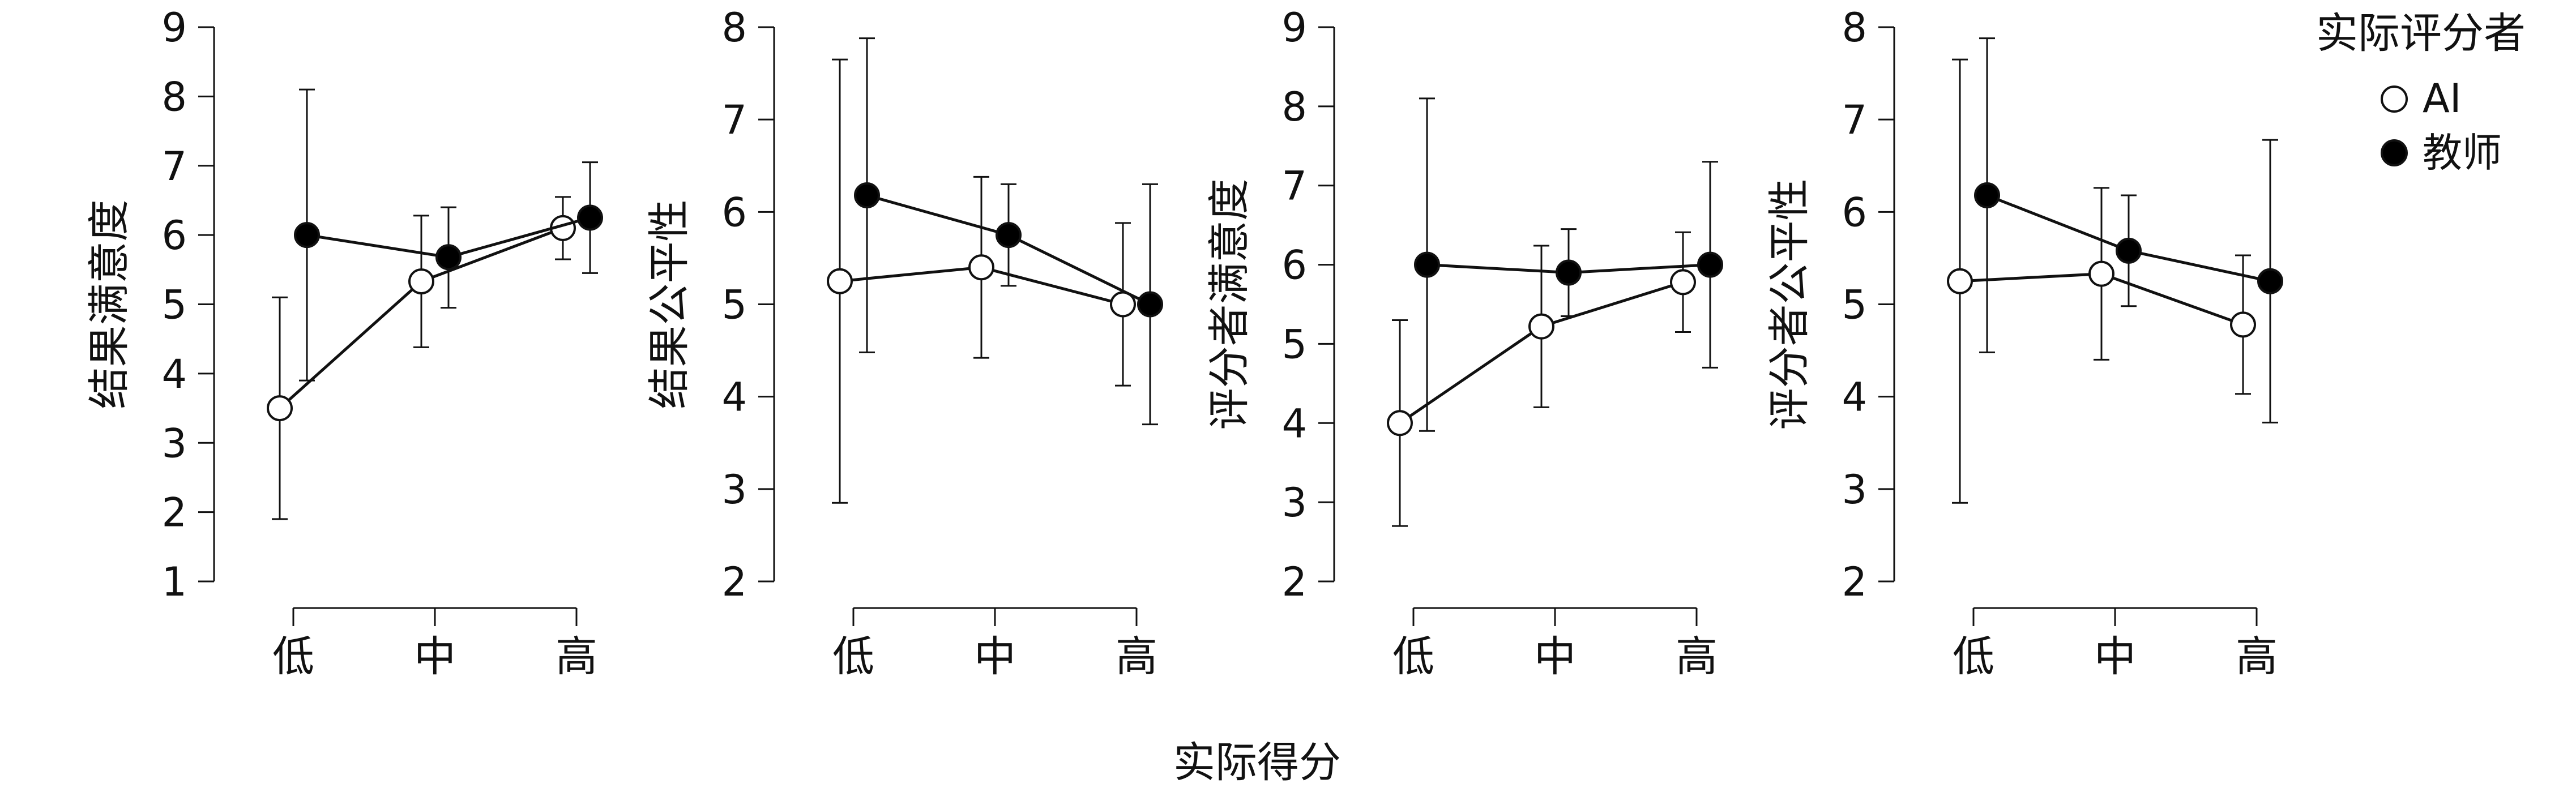 This screenshot has height=809, width=2576. Describe the element at coordinates (2394, 99) in the screenshot. I see `legend-marker-ai` at that location.